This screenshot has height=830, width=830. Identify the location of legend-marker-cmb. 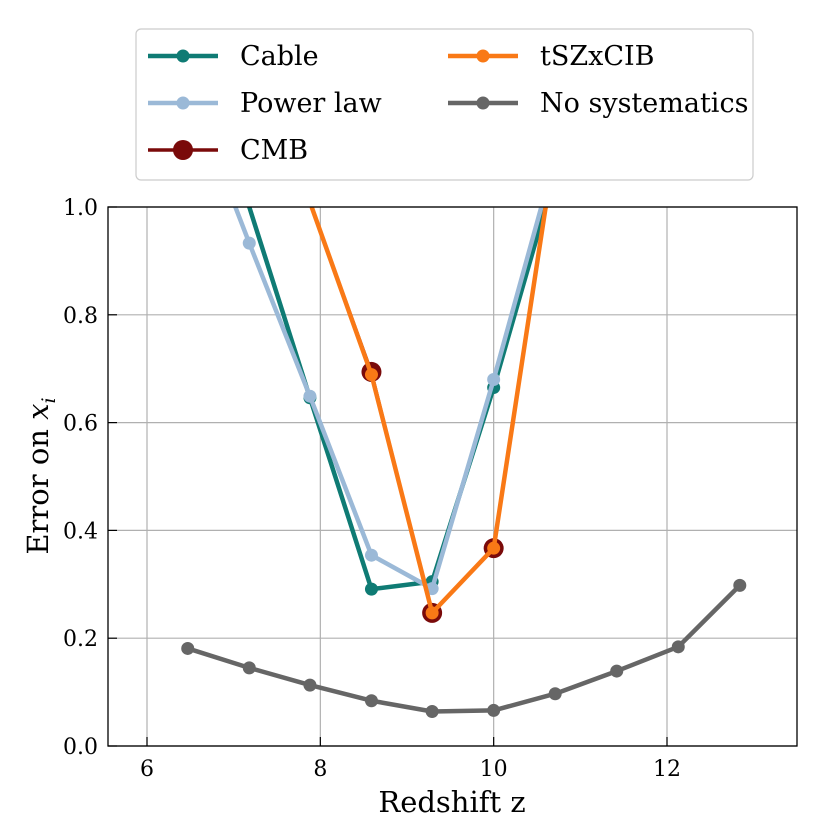
(183, 150).